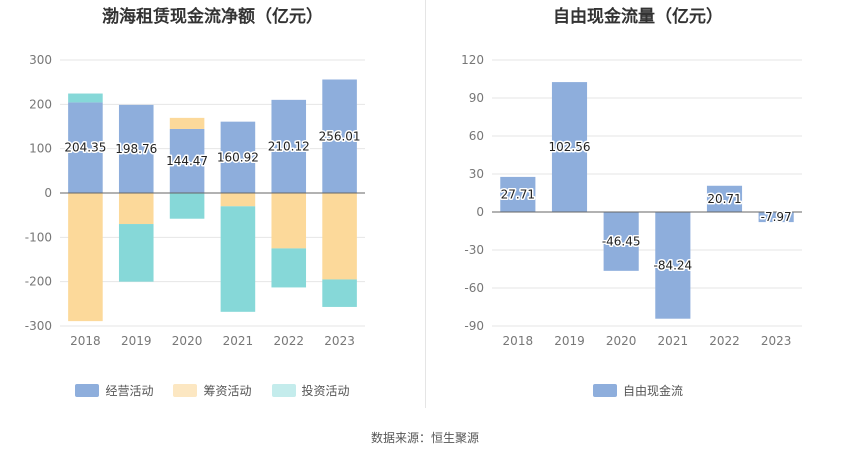 Image resolution: width=850 pixels, height=459 pixels. Describe the element at coordinates (38, 237) in the screenshot. I see `y-tick-label: -100` at that location.